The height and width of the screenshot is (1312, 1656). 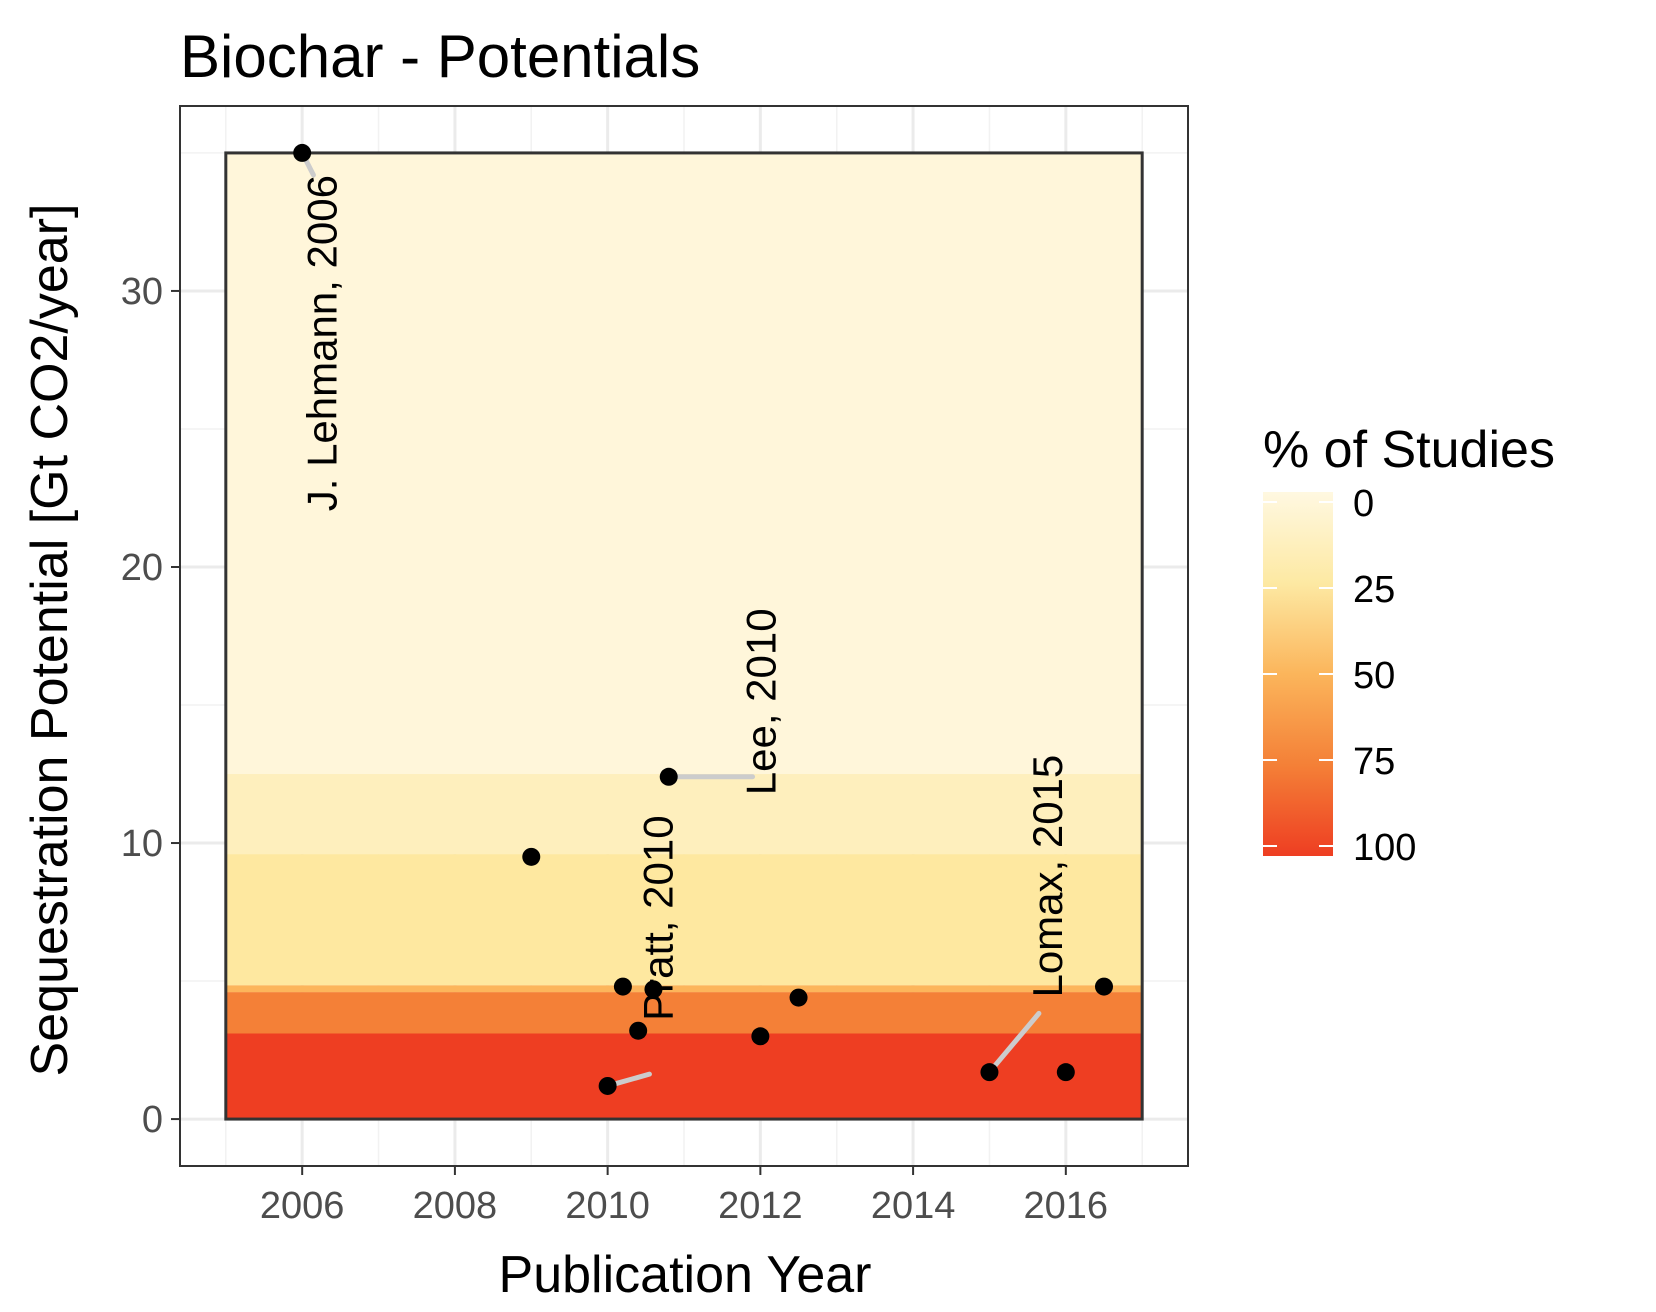 What do you see at coordinates (684, 1196) in the screenshot?
I see `x-axis-ticks: 2006 2008 2010 2012 2014 2016` at bounding box center [684, 1196].